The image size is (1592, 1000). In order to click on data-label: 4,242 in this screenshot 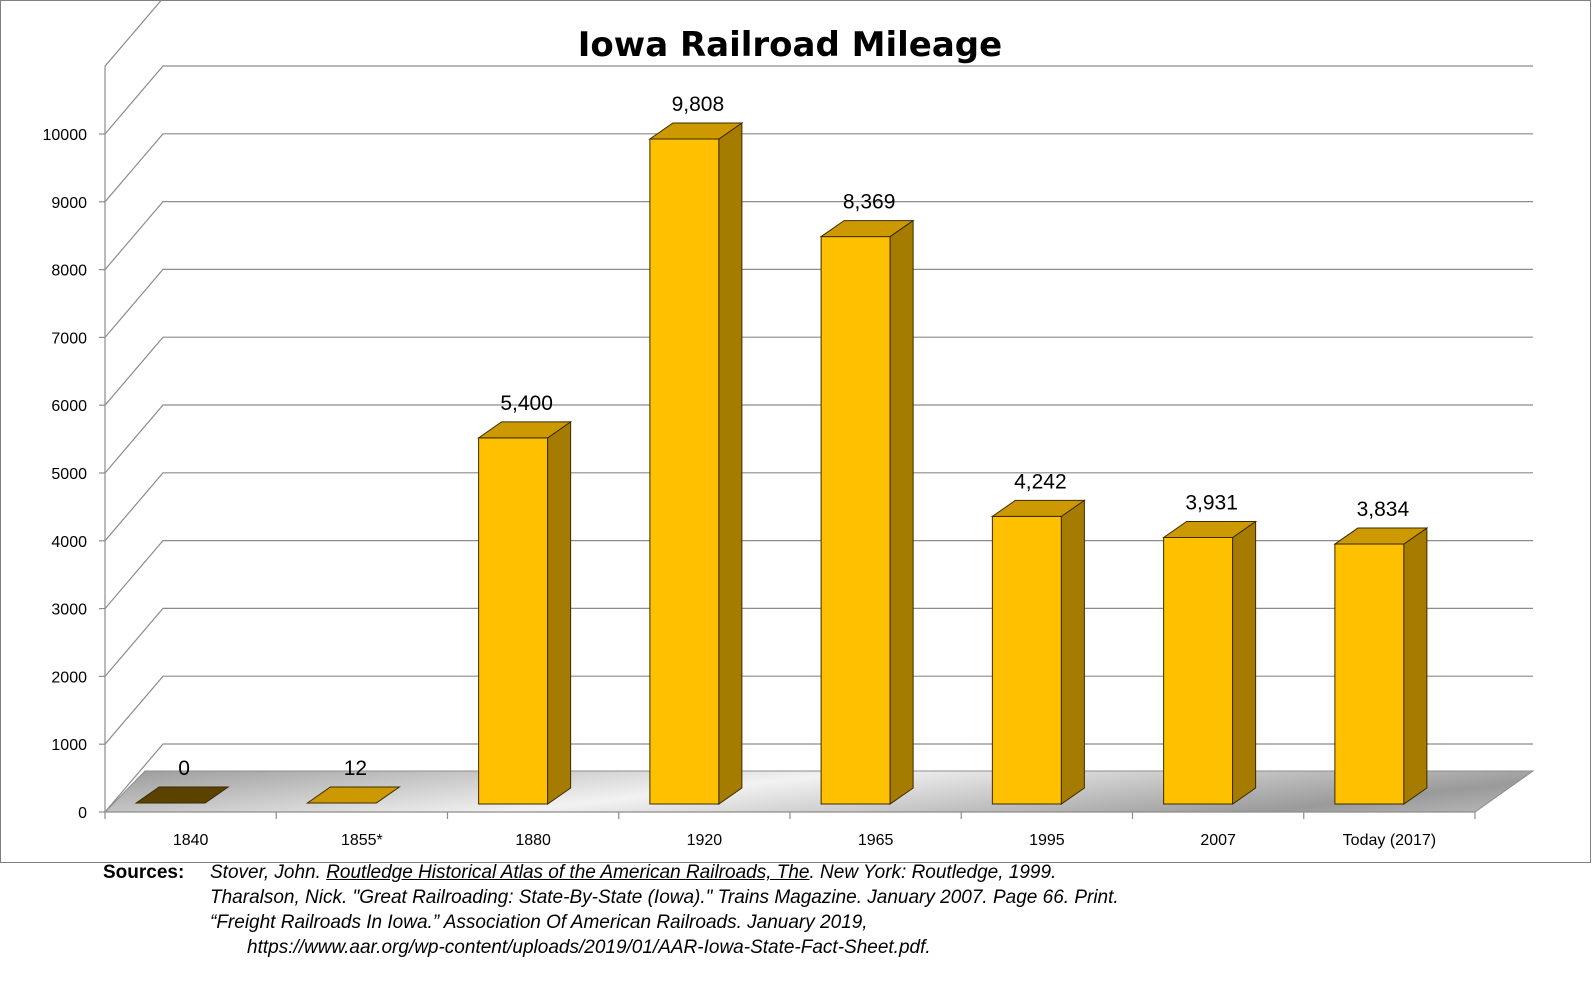, I will do `click(1040, 481)`.